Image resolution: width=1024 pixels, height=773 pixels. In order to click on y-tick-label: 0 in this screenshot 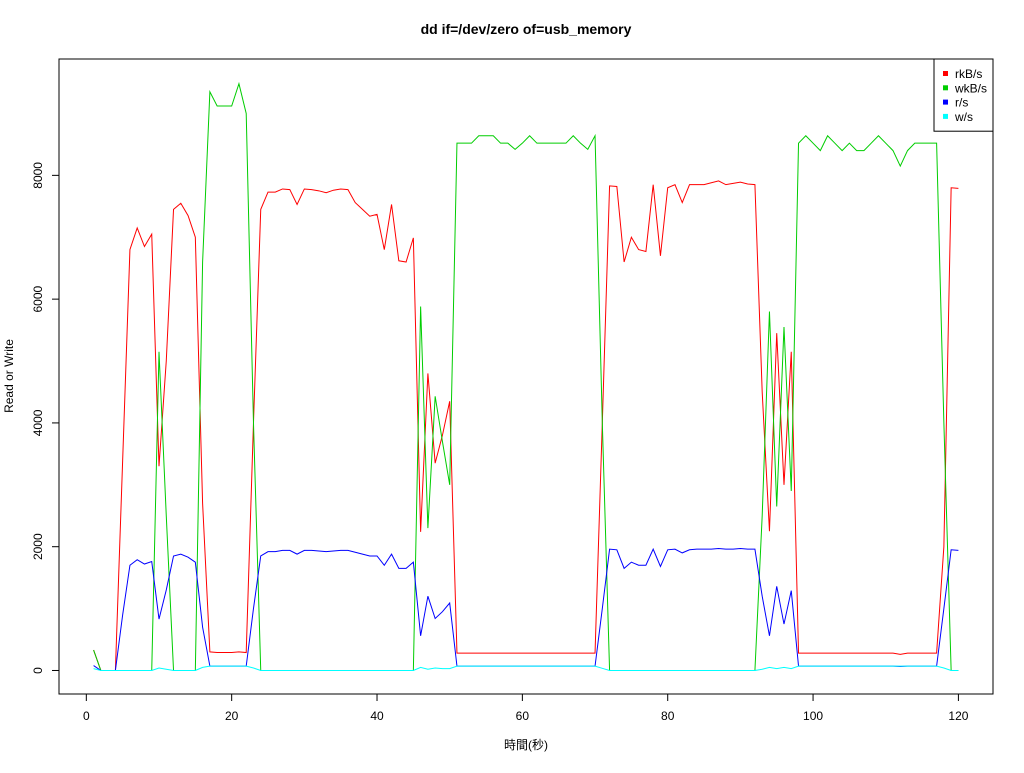, I will do `click(38, 670)`.